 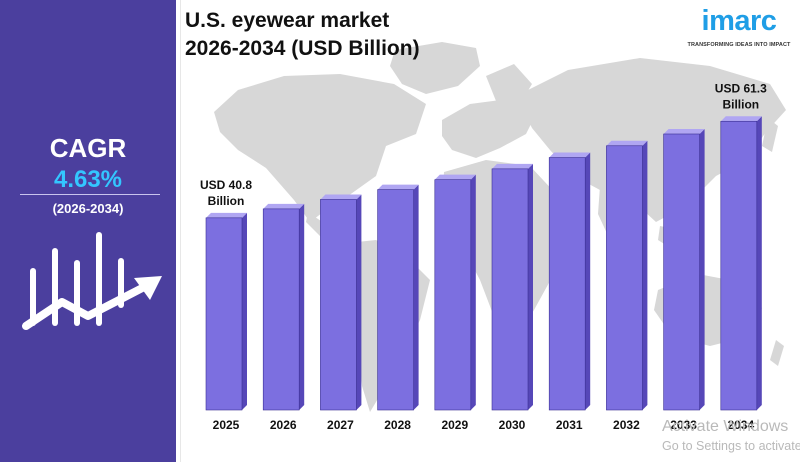 I want to click on bar-2028, so click(x=398, y=297).